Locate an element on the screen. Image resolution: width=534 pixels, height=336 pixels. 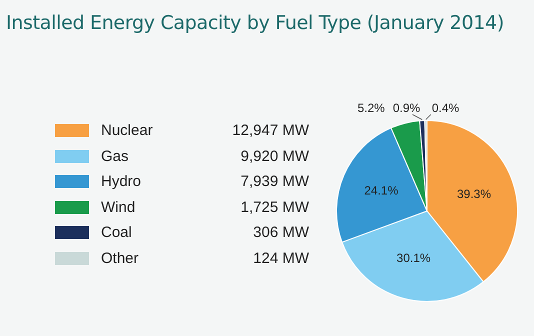
text: 7,939 MW is located at coordinates (274, 181).